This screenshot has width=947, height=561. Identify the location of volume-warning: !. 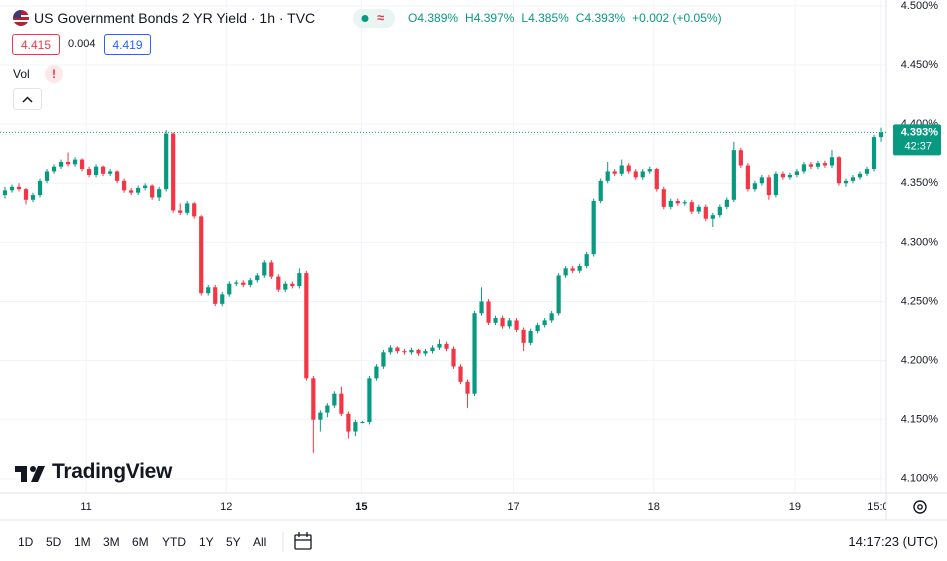
(54, 74).